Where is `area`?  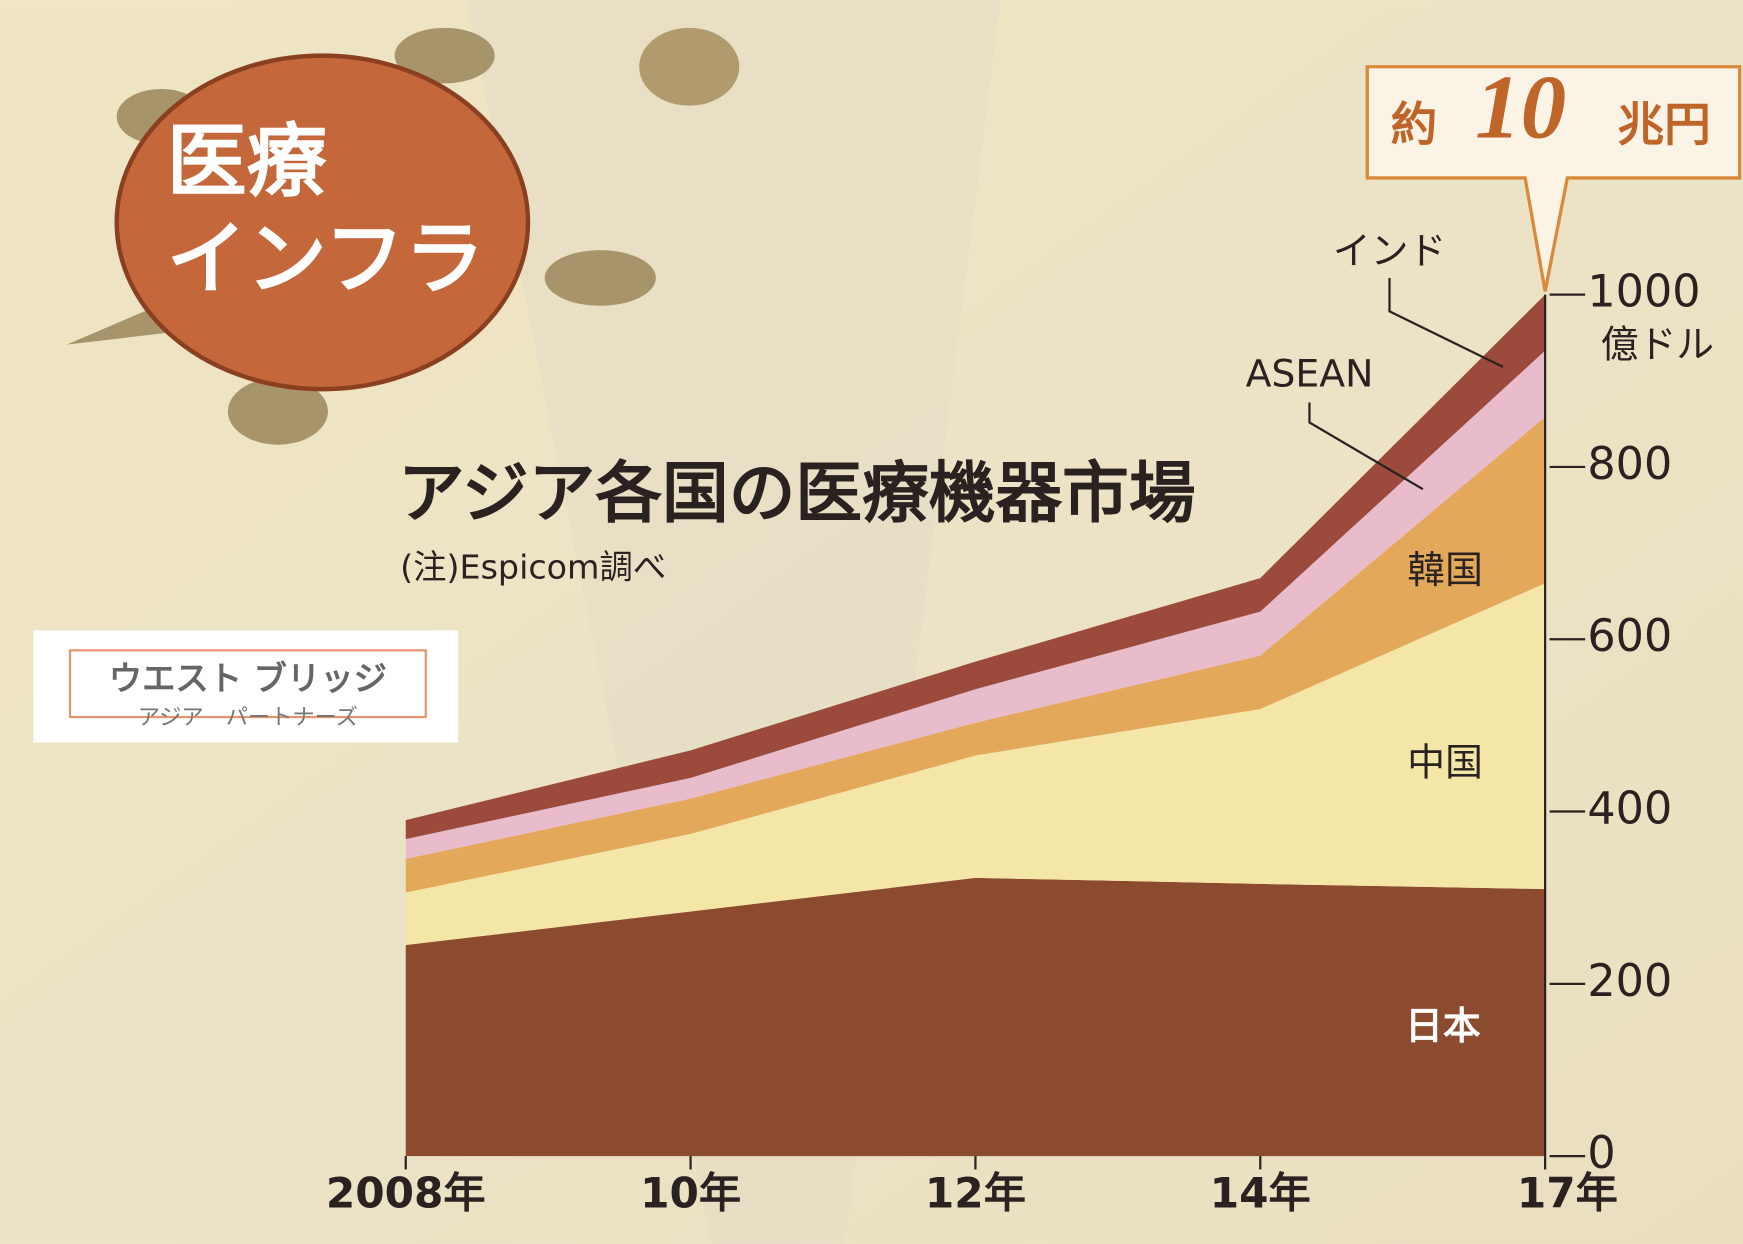 area is located at coordinates (975, 1017).